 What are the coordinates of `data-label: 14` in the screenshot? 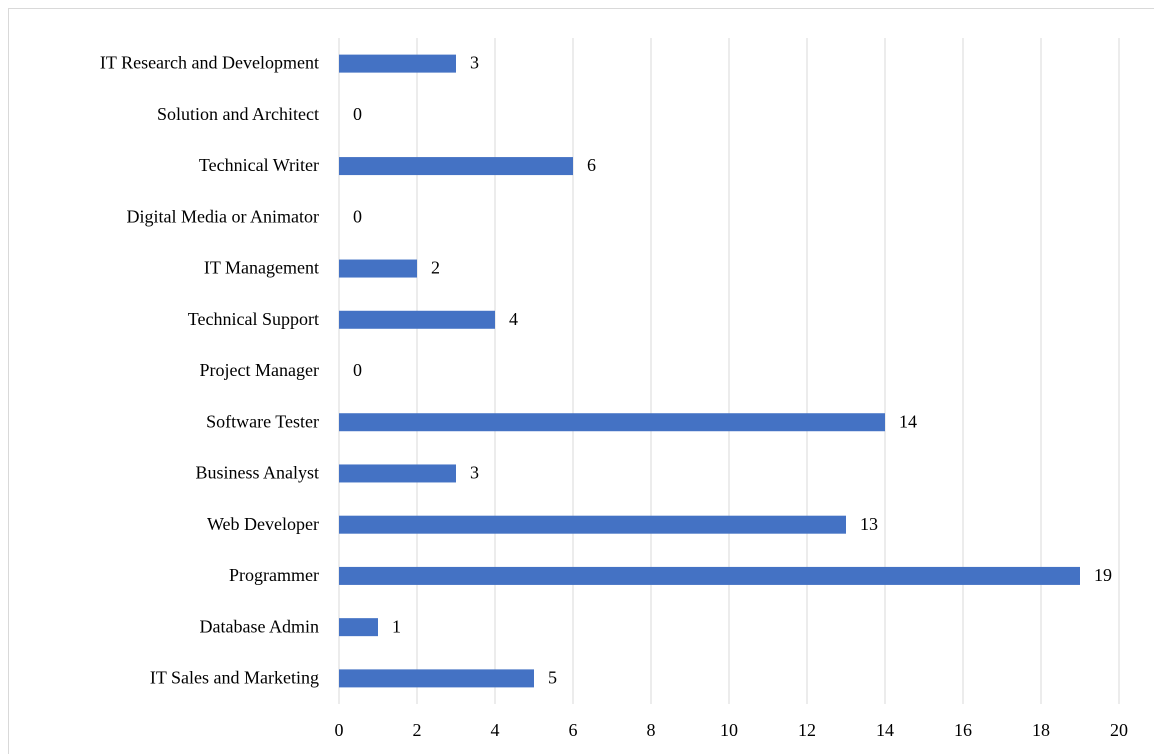 It's located at (908, 421).